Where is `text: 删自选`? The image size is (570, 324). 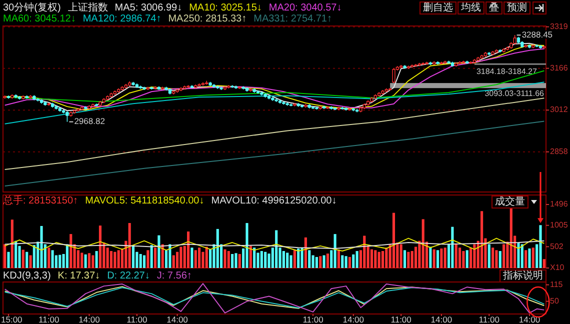
text: 删自选 is located at coordinates (438, 8).